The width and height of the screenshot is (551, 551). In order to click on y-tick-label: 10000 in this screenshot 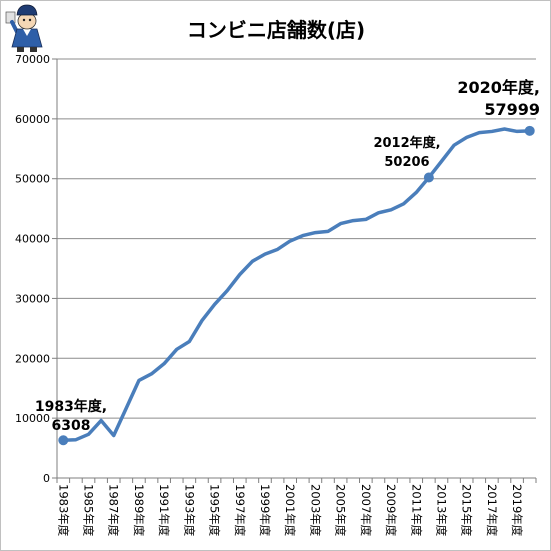, I will do `click(32, 418)`.